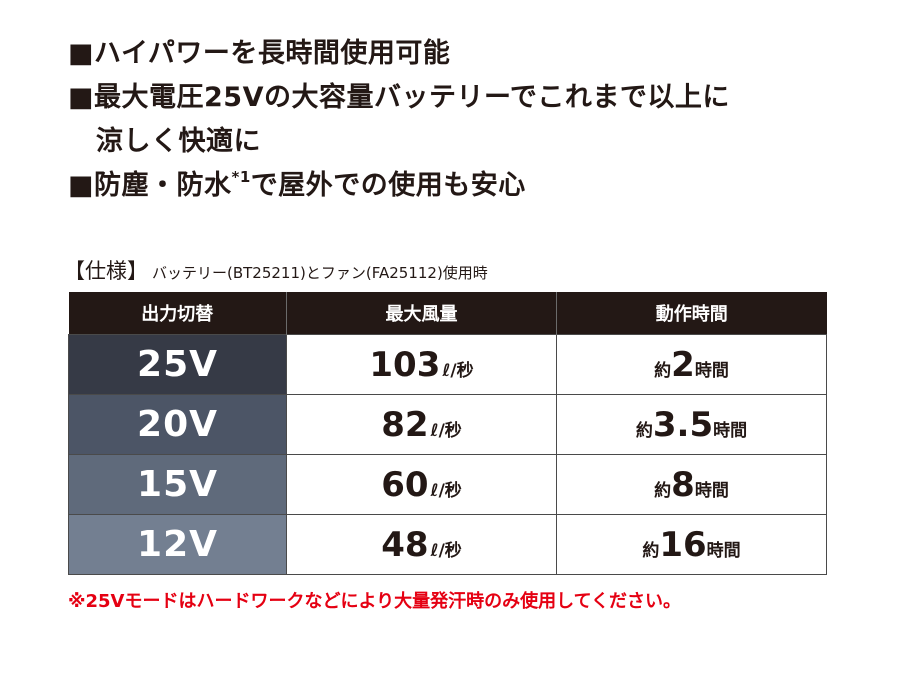 The width and height of the screenshot is (900, 673). I want to click on airflow-cell: 82 ℓ/秒, so click(421, 424).